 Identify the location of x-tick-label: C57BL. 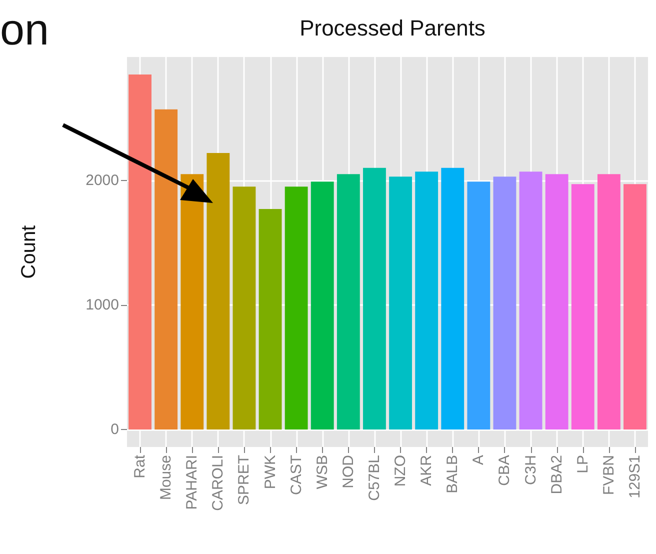
(374, 478).